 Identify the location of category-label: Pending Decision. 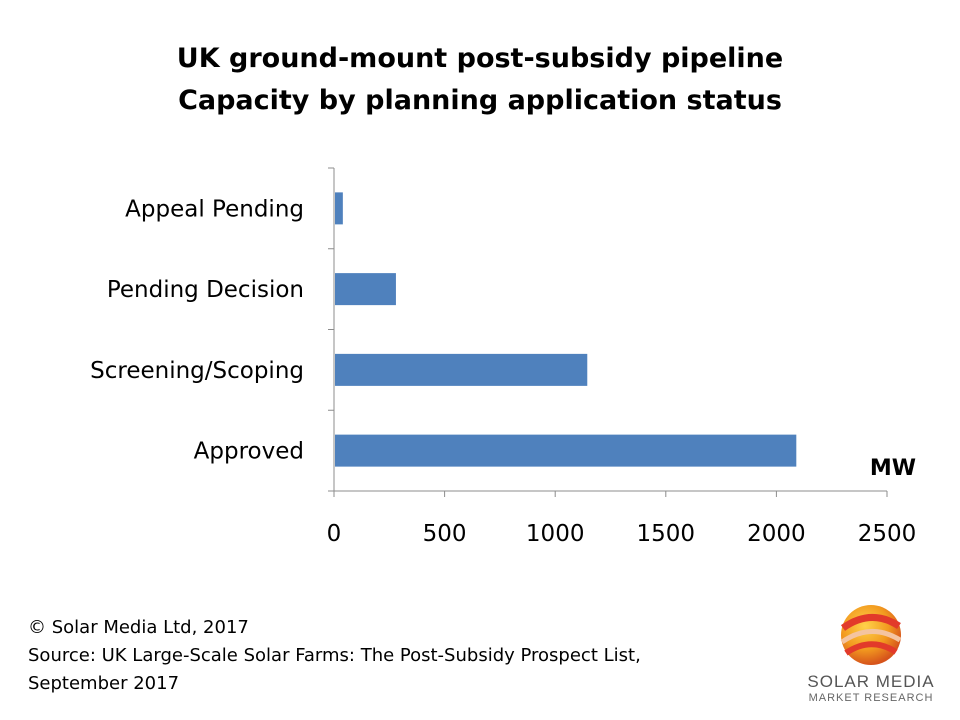
(205, 290).